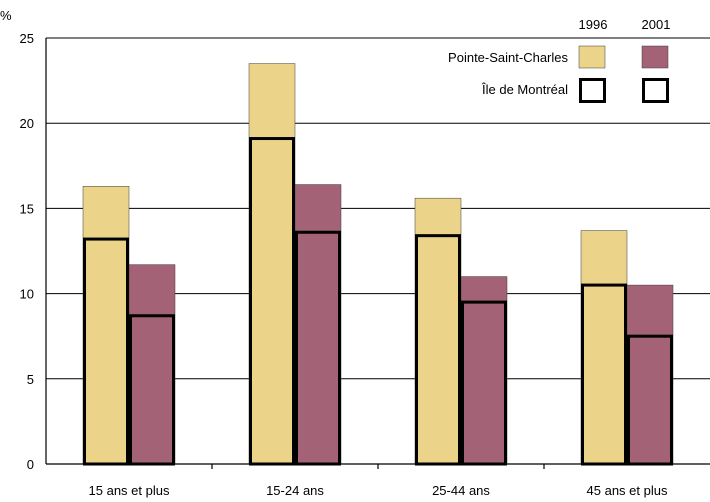 The image size is (710, 502). I want to click on y-tick-label-25: 25, so click(27, 38).